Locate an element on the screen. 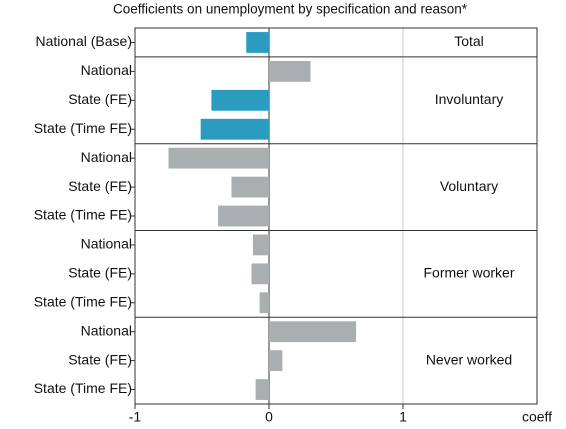 This screenshot has width=566, height=429. group-label: Never worked is located at coordinates (469, 359).